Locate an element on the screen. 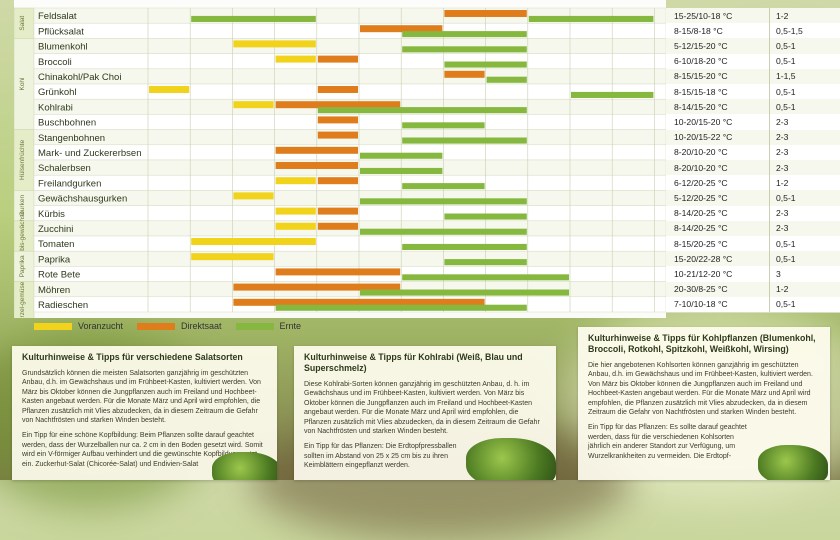 This screenshot has height=540, width=840. info-row: 15-20/22-28 °C 0,5-1 is located at coordinates (753, 259).